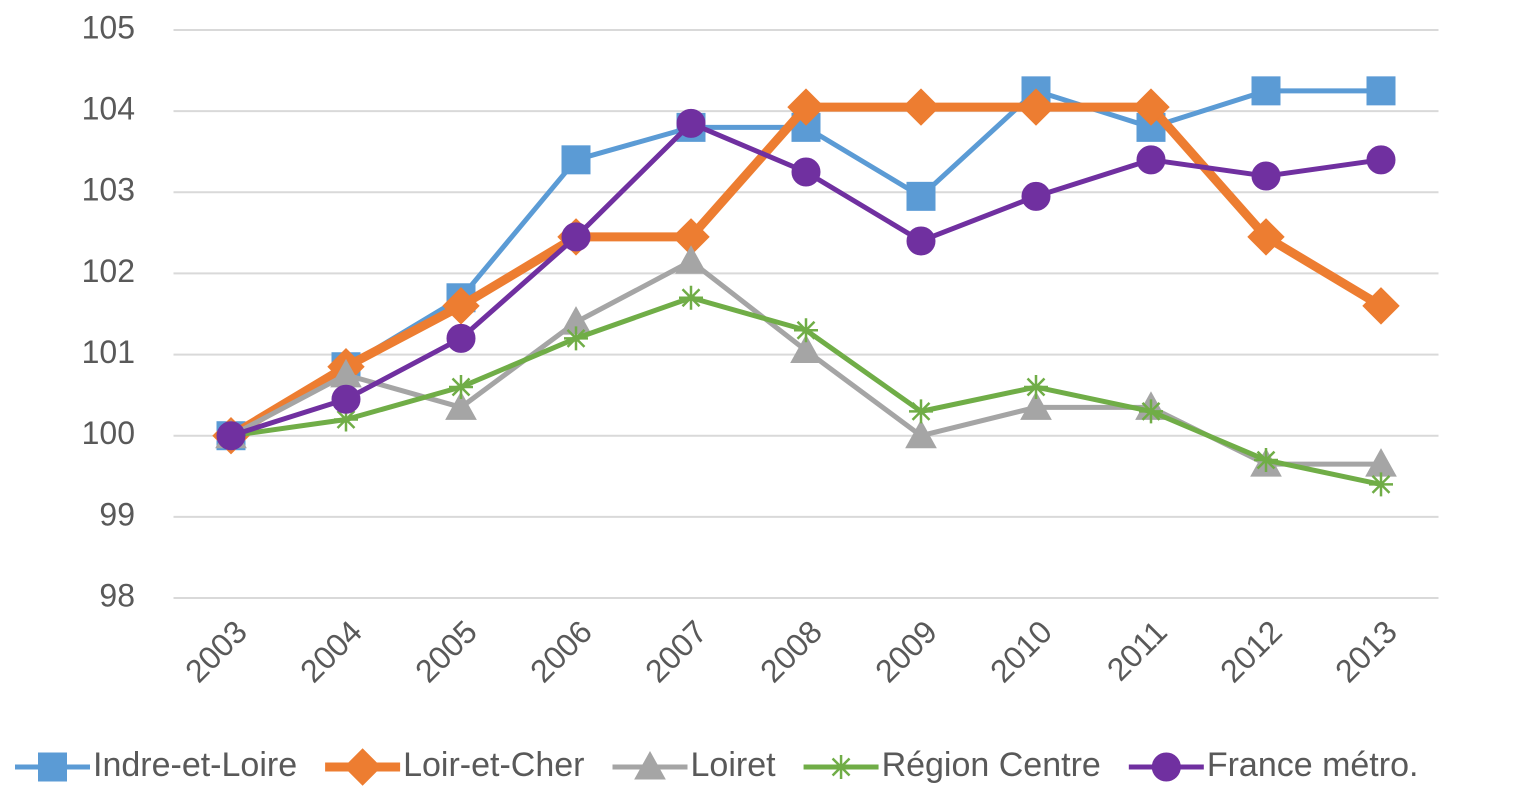  Describe the element at coordinates (1366, 651) in the screenshot. I see `x-tick-label: 2013` at that location.